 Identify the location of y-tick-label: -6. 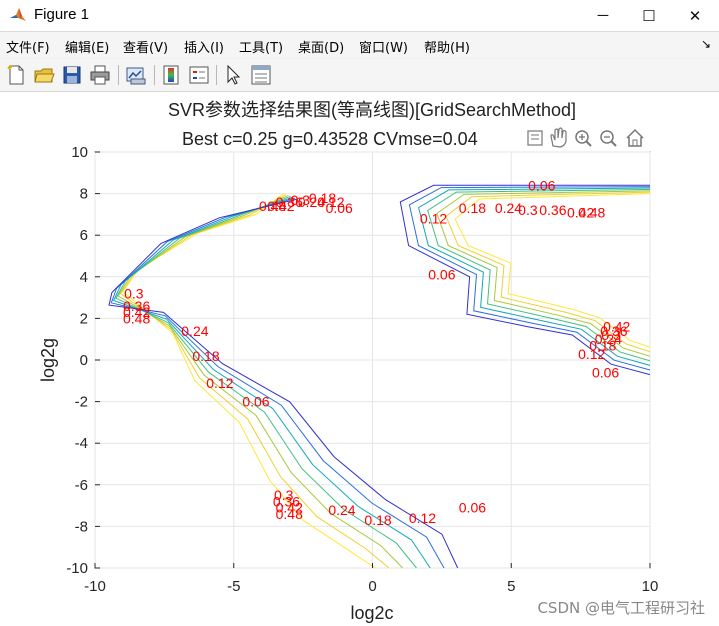
(81, 485).